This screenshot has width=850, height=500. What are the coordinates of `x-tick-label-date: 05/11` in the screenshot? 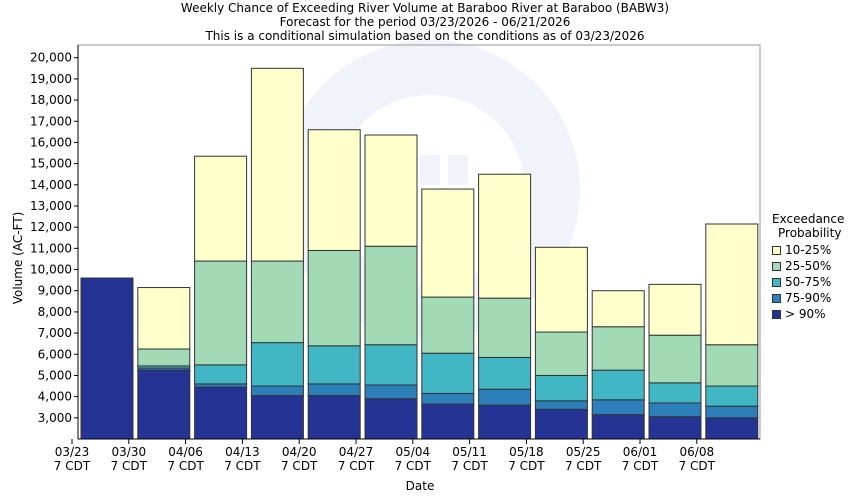 It's located at (469, 452).